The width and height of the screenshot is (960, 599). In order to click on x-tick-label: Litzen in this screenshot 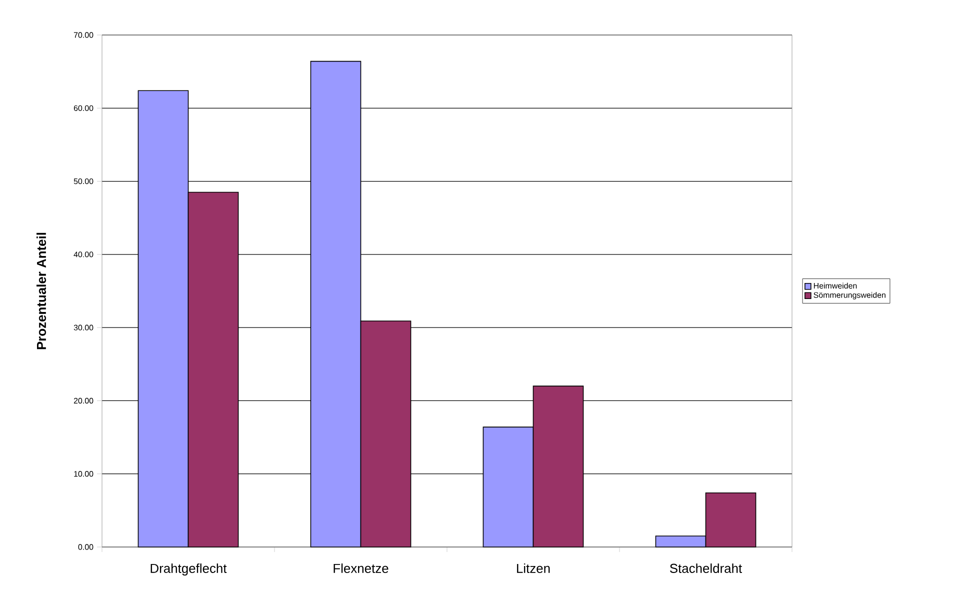, I will do `click(533, 568)`.